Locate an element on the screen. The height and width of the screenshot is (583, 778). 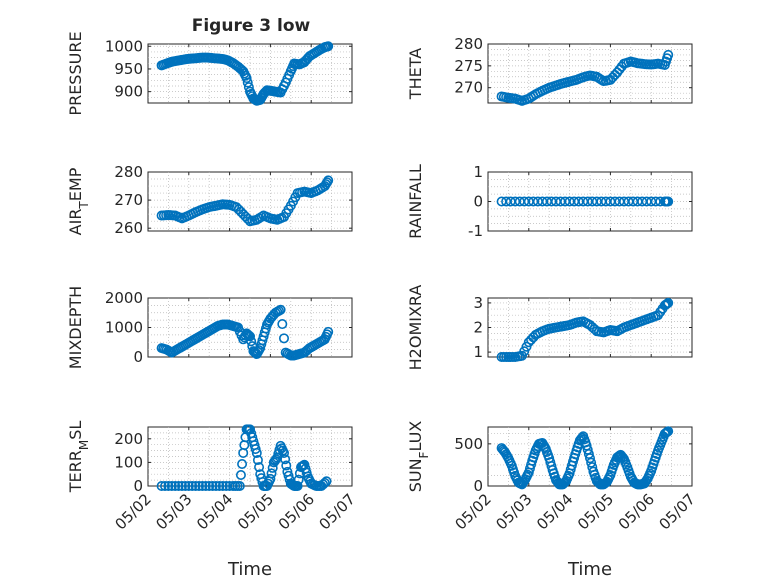
y-axis-label: AIRTEMP is located at coordinates (78, 201).